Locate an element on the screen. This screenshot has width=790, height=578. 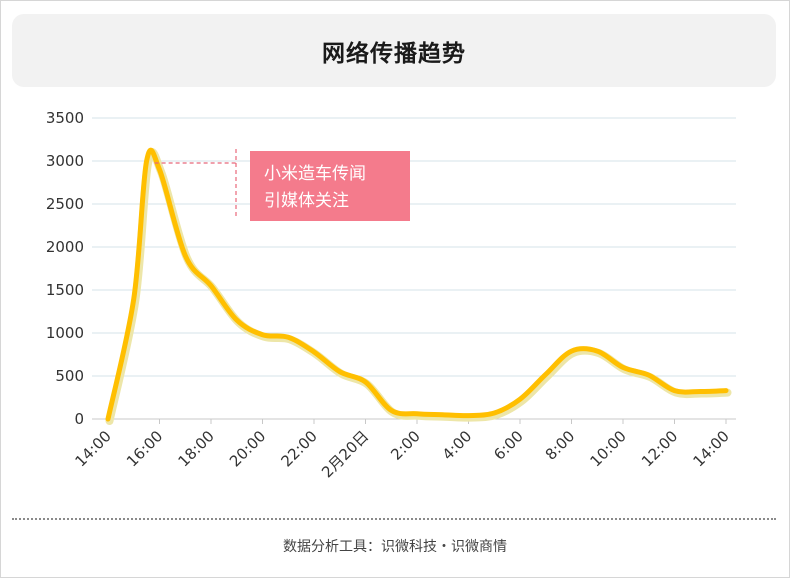
y-tick-label: 1000 is located at coordinates (65, 333).